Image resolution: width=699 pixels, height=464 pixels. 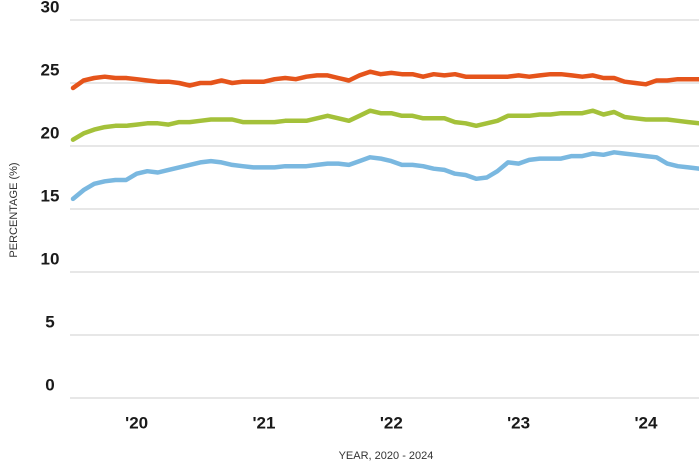 I want to click on y-tick-label: 20, so click(x=50, y=132).